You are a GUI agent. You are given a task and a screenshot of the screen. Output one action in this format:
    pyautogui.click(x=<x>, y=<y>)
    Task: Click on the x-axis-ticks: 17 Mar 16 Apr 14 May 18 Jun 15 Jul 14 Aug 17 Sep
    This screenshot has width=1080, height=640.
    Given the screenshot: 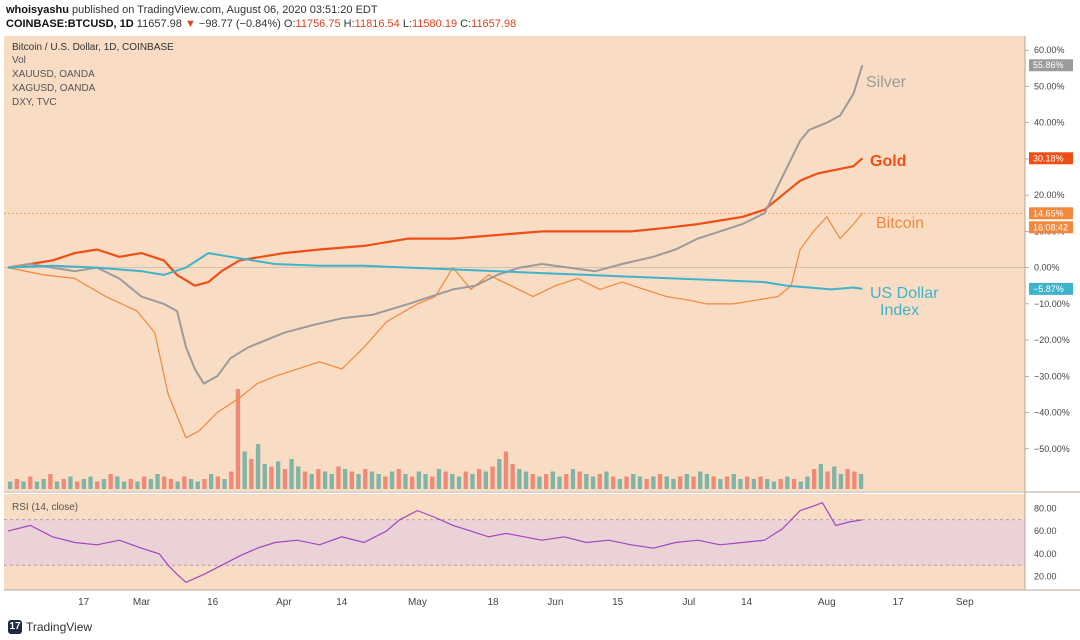 What is the action you would take?
    pyautogui.click(x=526, y=602)
    